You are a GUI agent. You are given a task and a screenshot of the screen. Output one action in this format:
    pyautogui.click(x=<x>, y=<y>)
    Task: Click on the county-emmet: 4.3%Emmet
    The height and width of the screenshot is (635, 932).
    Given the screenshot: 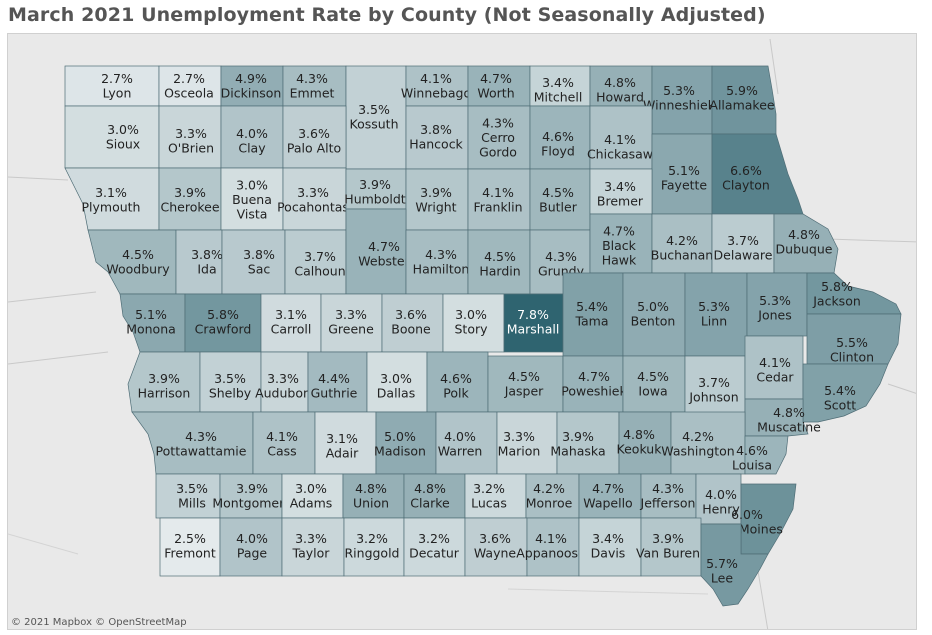 What is the action you would take?
    pyautogui.click(x=314, y=86)
    